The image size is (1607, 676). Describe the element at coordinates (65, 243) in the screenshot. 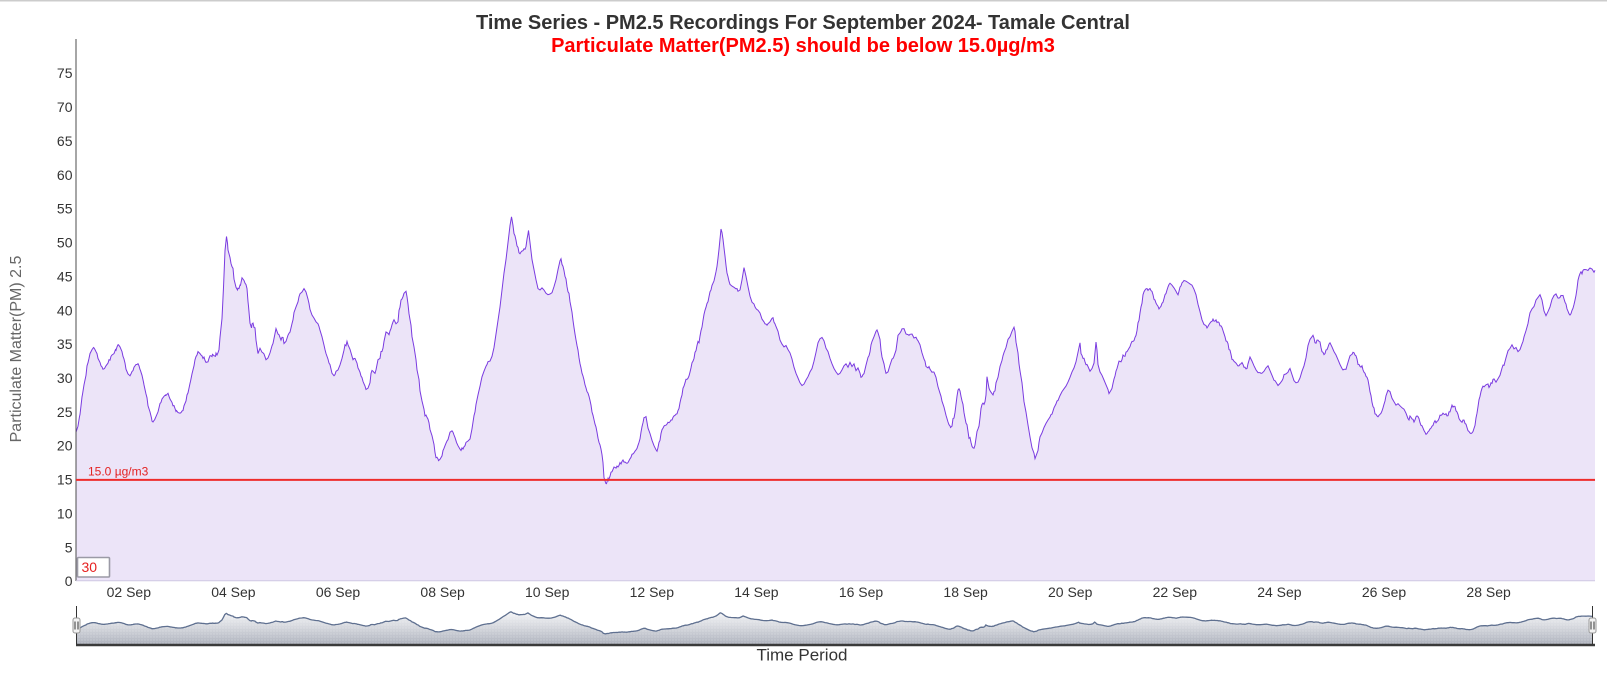

I see `svg-text: 50` at that location.